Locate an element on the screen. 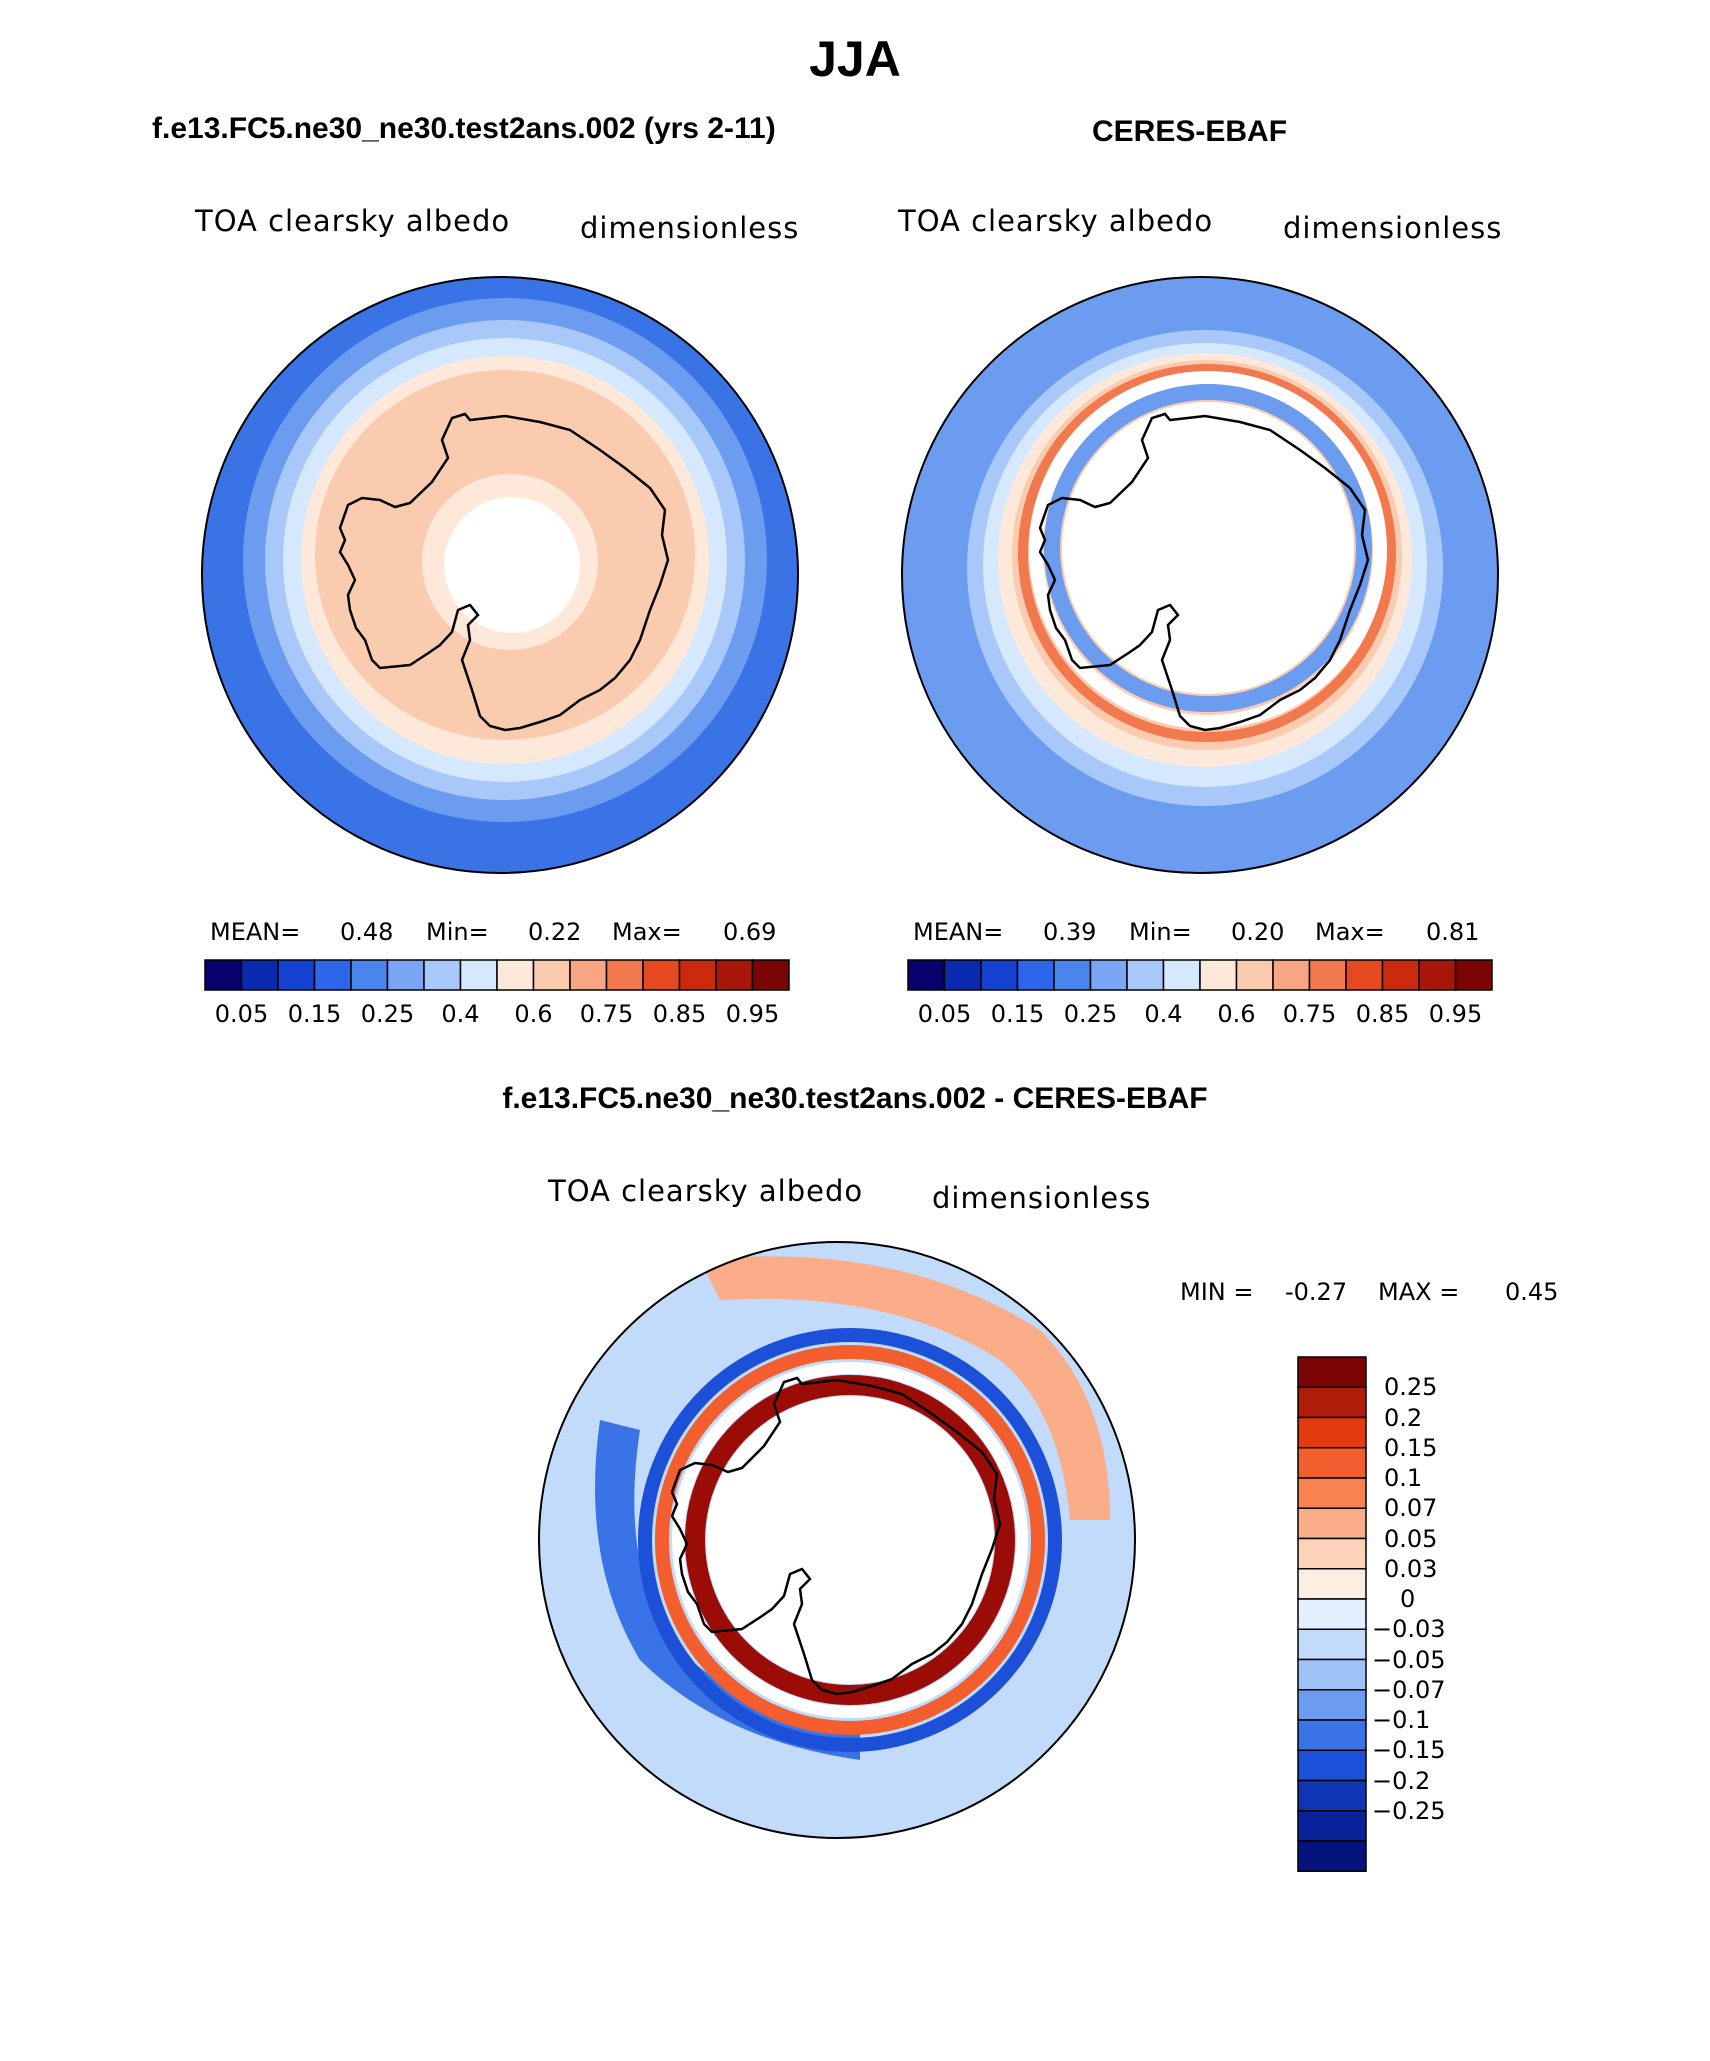 Image resolution: width=1710 pixels, height=2061 pixels. p3-colorbar-label-2: 0.15 is located at coordinates (1411, 1447).